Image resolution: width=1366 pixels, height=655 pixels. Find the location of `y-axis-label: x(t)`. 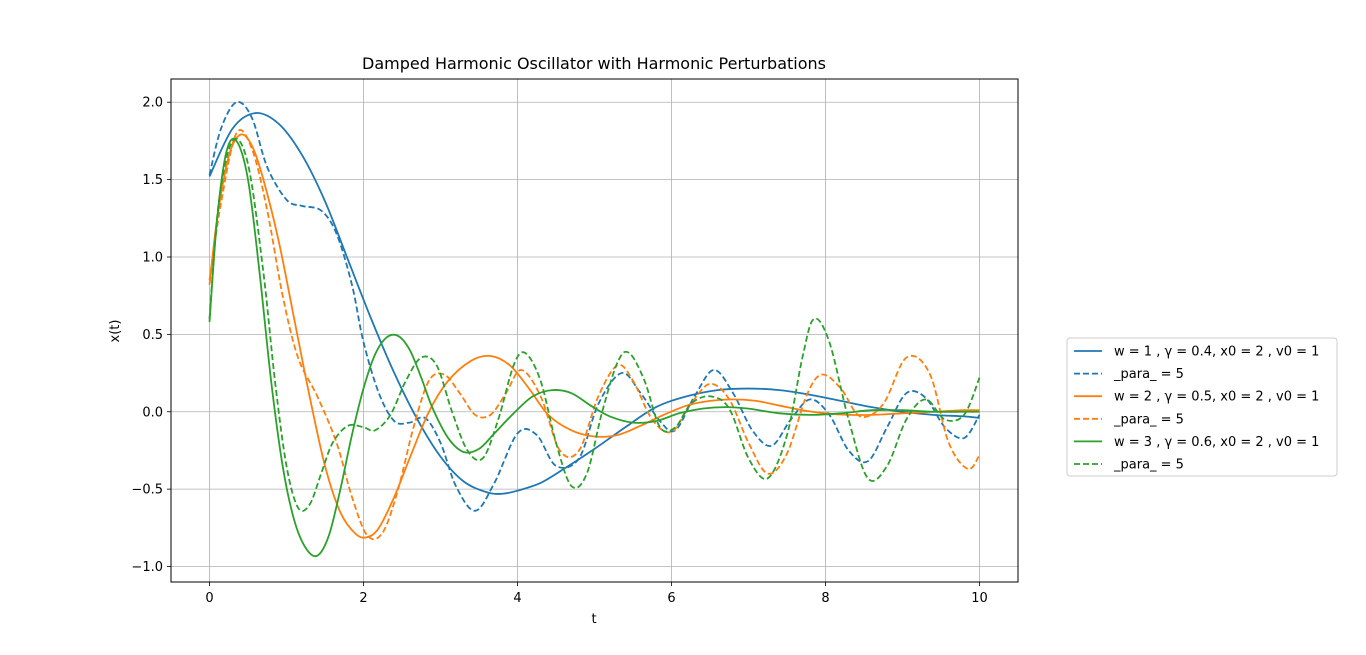

y-axis-label: x(t) is located at coordinates (115, 331).